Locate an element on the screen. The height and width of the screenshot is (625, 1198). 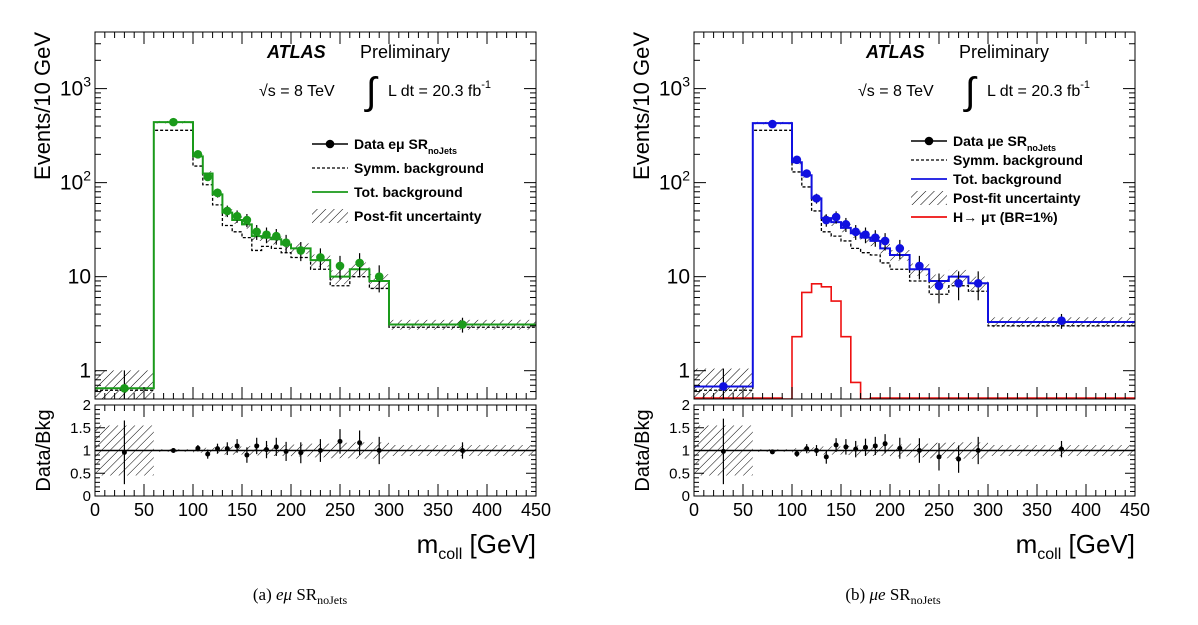
ratio-y-tick-label: 0 is located at coordinates (686, 496).